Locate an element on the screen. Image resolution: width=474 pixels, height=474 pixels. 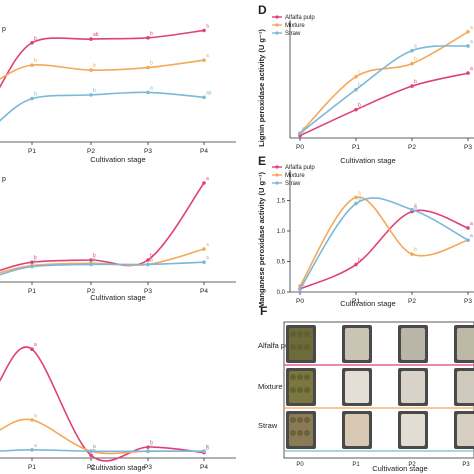
y-tick-label: 1.0 is located at coordinates (281, 232).